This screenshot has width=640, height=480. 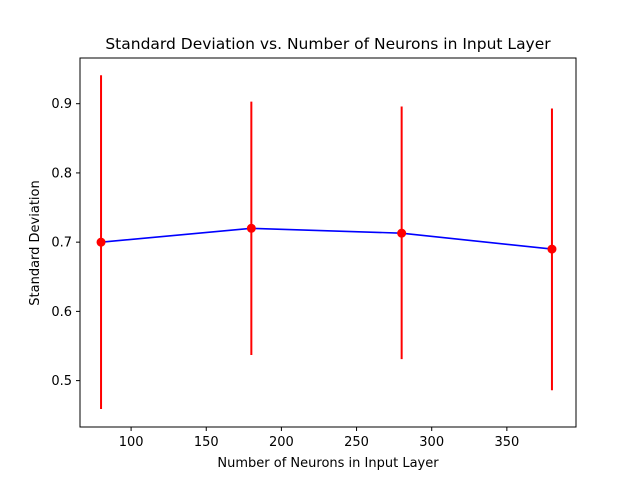 I want to click on x-tick-label: 300, so click(x=431, y=442).